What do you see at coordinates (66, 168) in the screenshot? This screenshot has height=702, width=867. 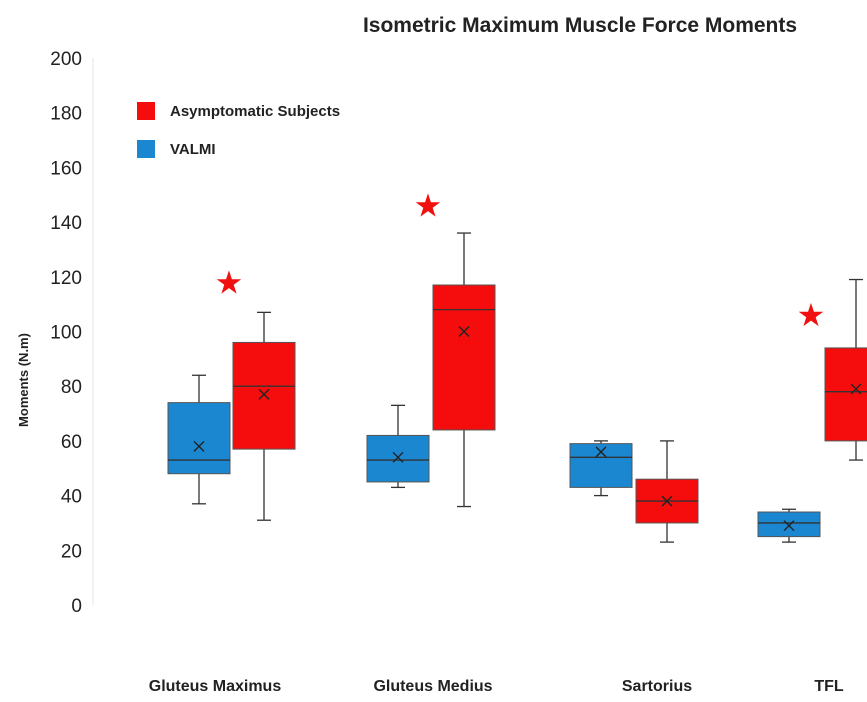 I see `y-tick-label: 160` at bounding box center [66, 168].